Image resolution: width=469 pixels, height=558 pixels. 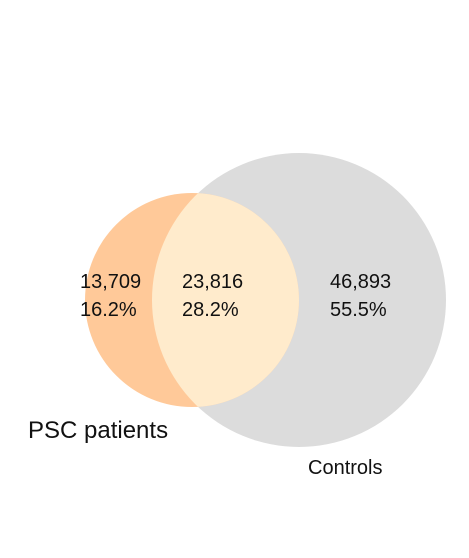 What do you see at coordinates (108, 310) in the screenshot?
I see `psc-only-percent: 16.2%` at bounding box center [108, 310].